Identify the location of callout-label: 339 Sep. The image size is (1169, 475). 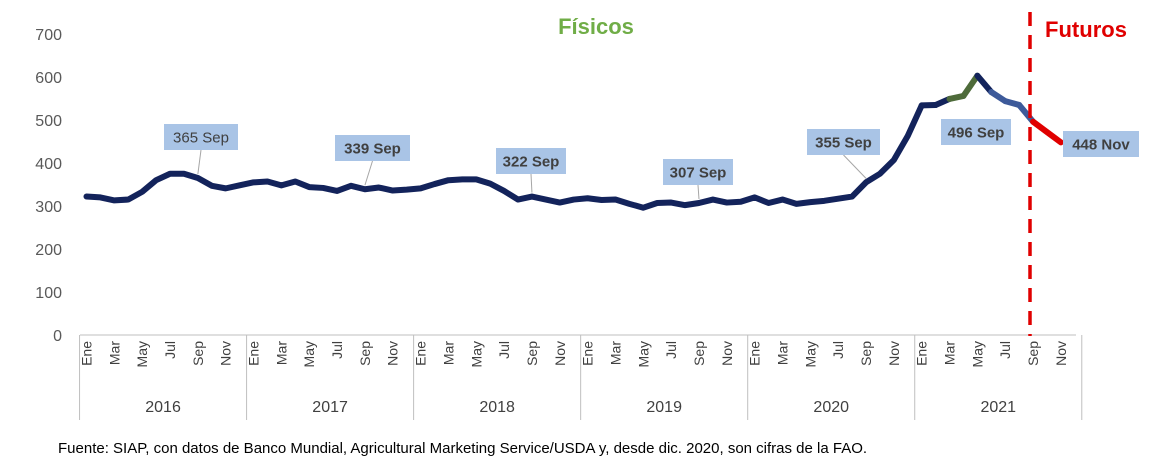
(372, 149).